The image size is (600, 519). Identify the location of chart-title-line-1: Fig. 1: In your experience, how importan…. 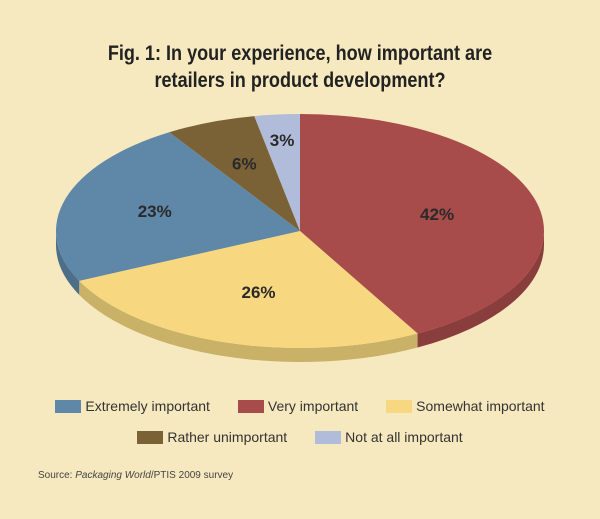
(300, 53).